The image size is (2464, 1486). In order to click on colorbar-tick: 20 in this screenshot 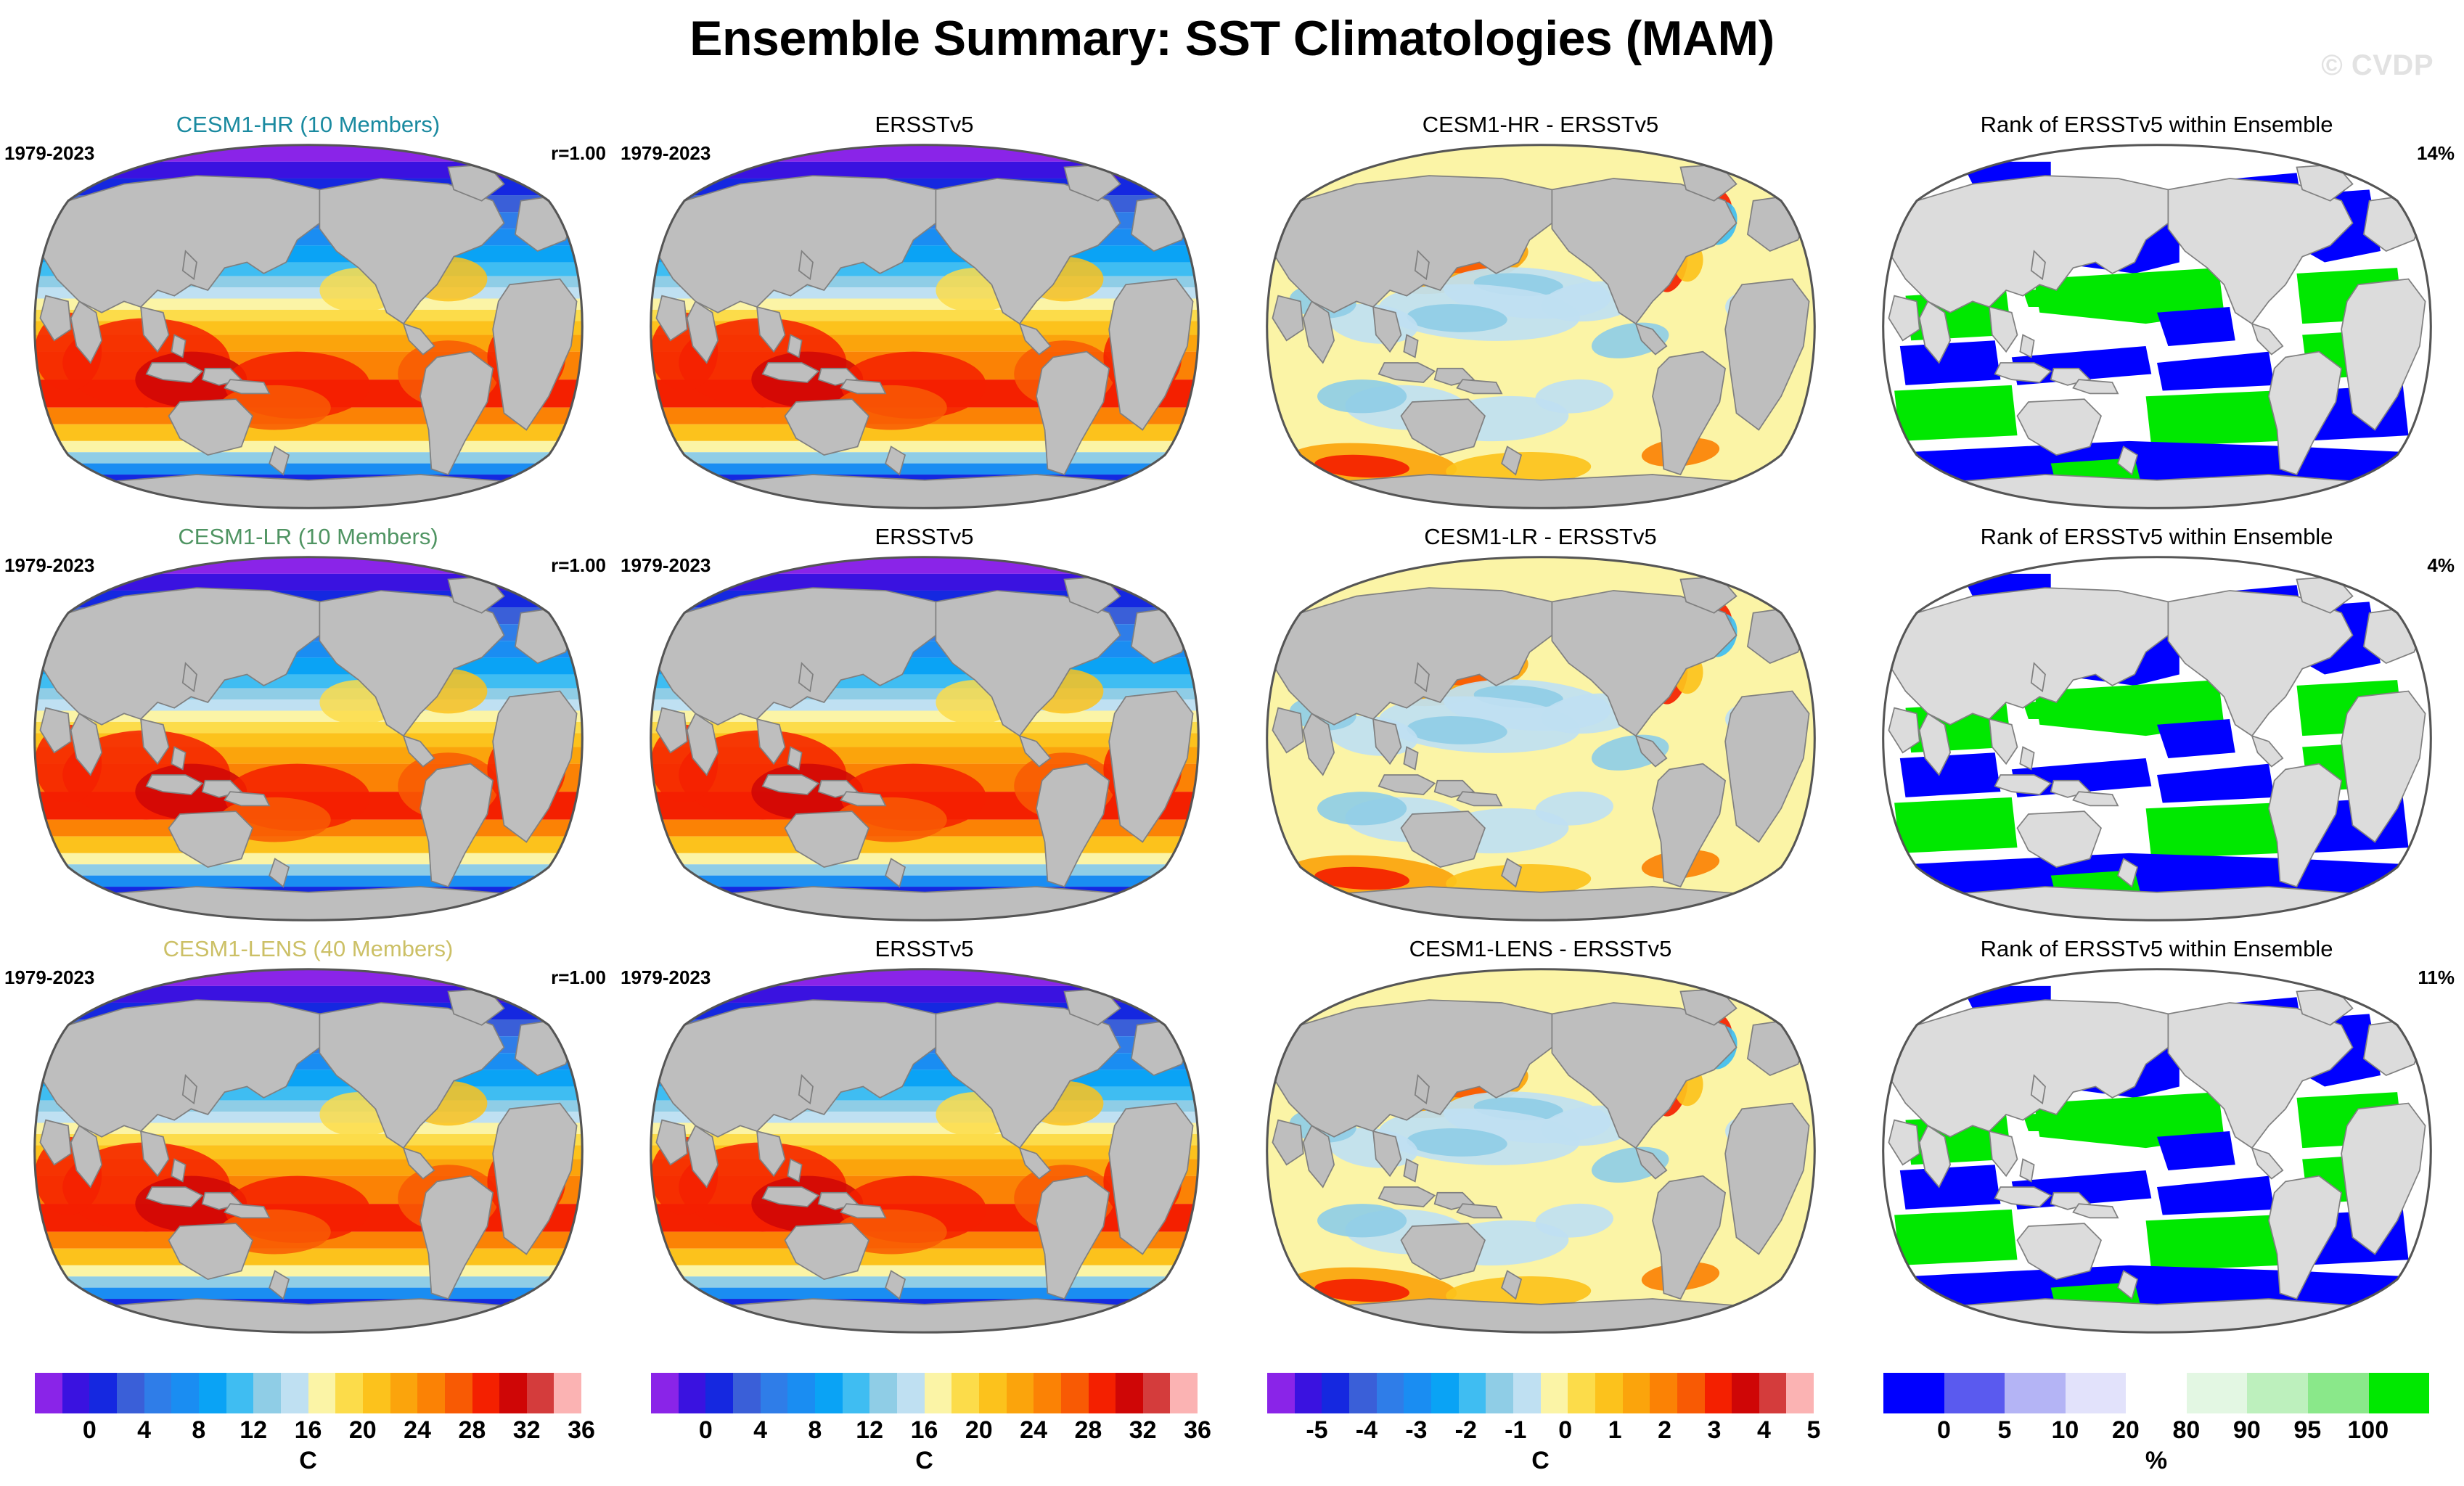, I will do `click(2125, 1430)`.